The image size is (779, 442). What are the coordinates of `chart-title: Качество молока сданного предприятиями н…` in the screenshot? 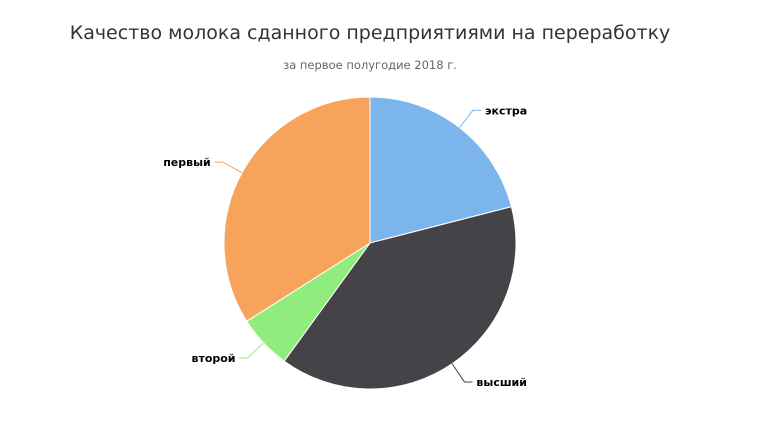 It's located at (370, 33).